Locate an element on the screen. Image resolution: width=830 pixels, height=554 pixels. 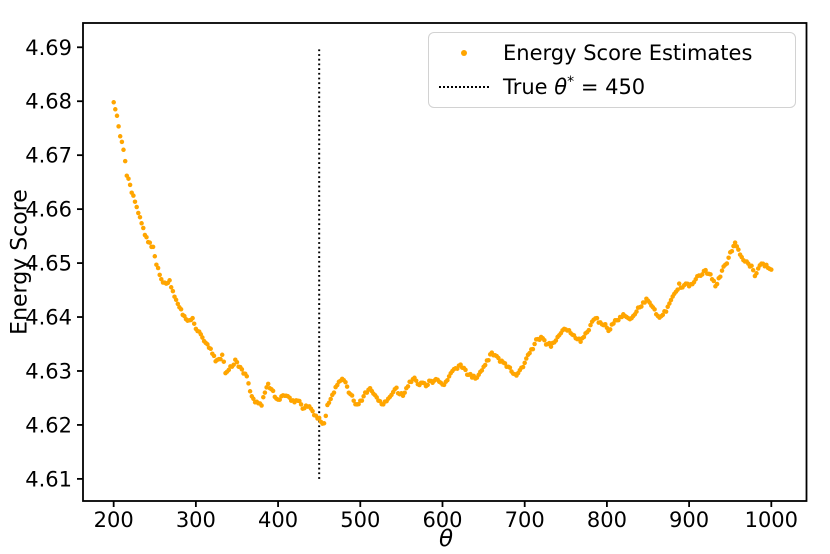
x-tick-label: 500 is located at coordinates (360, 520).